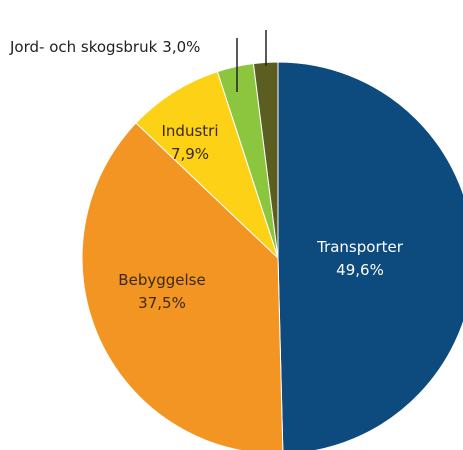 This screenshot has height=450, width=463. Describe the element at coordinates (360, 258) in the screenshot. I see `slice-label: Transporter 49,6%` at that location.